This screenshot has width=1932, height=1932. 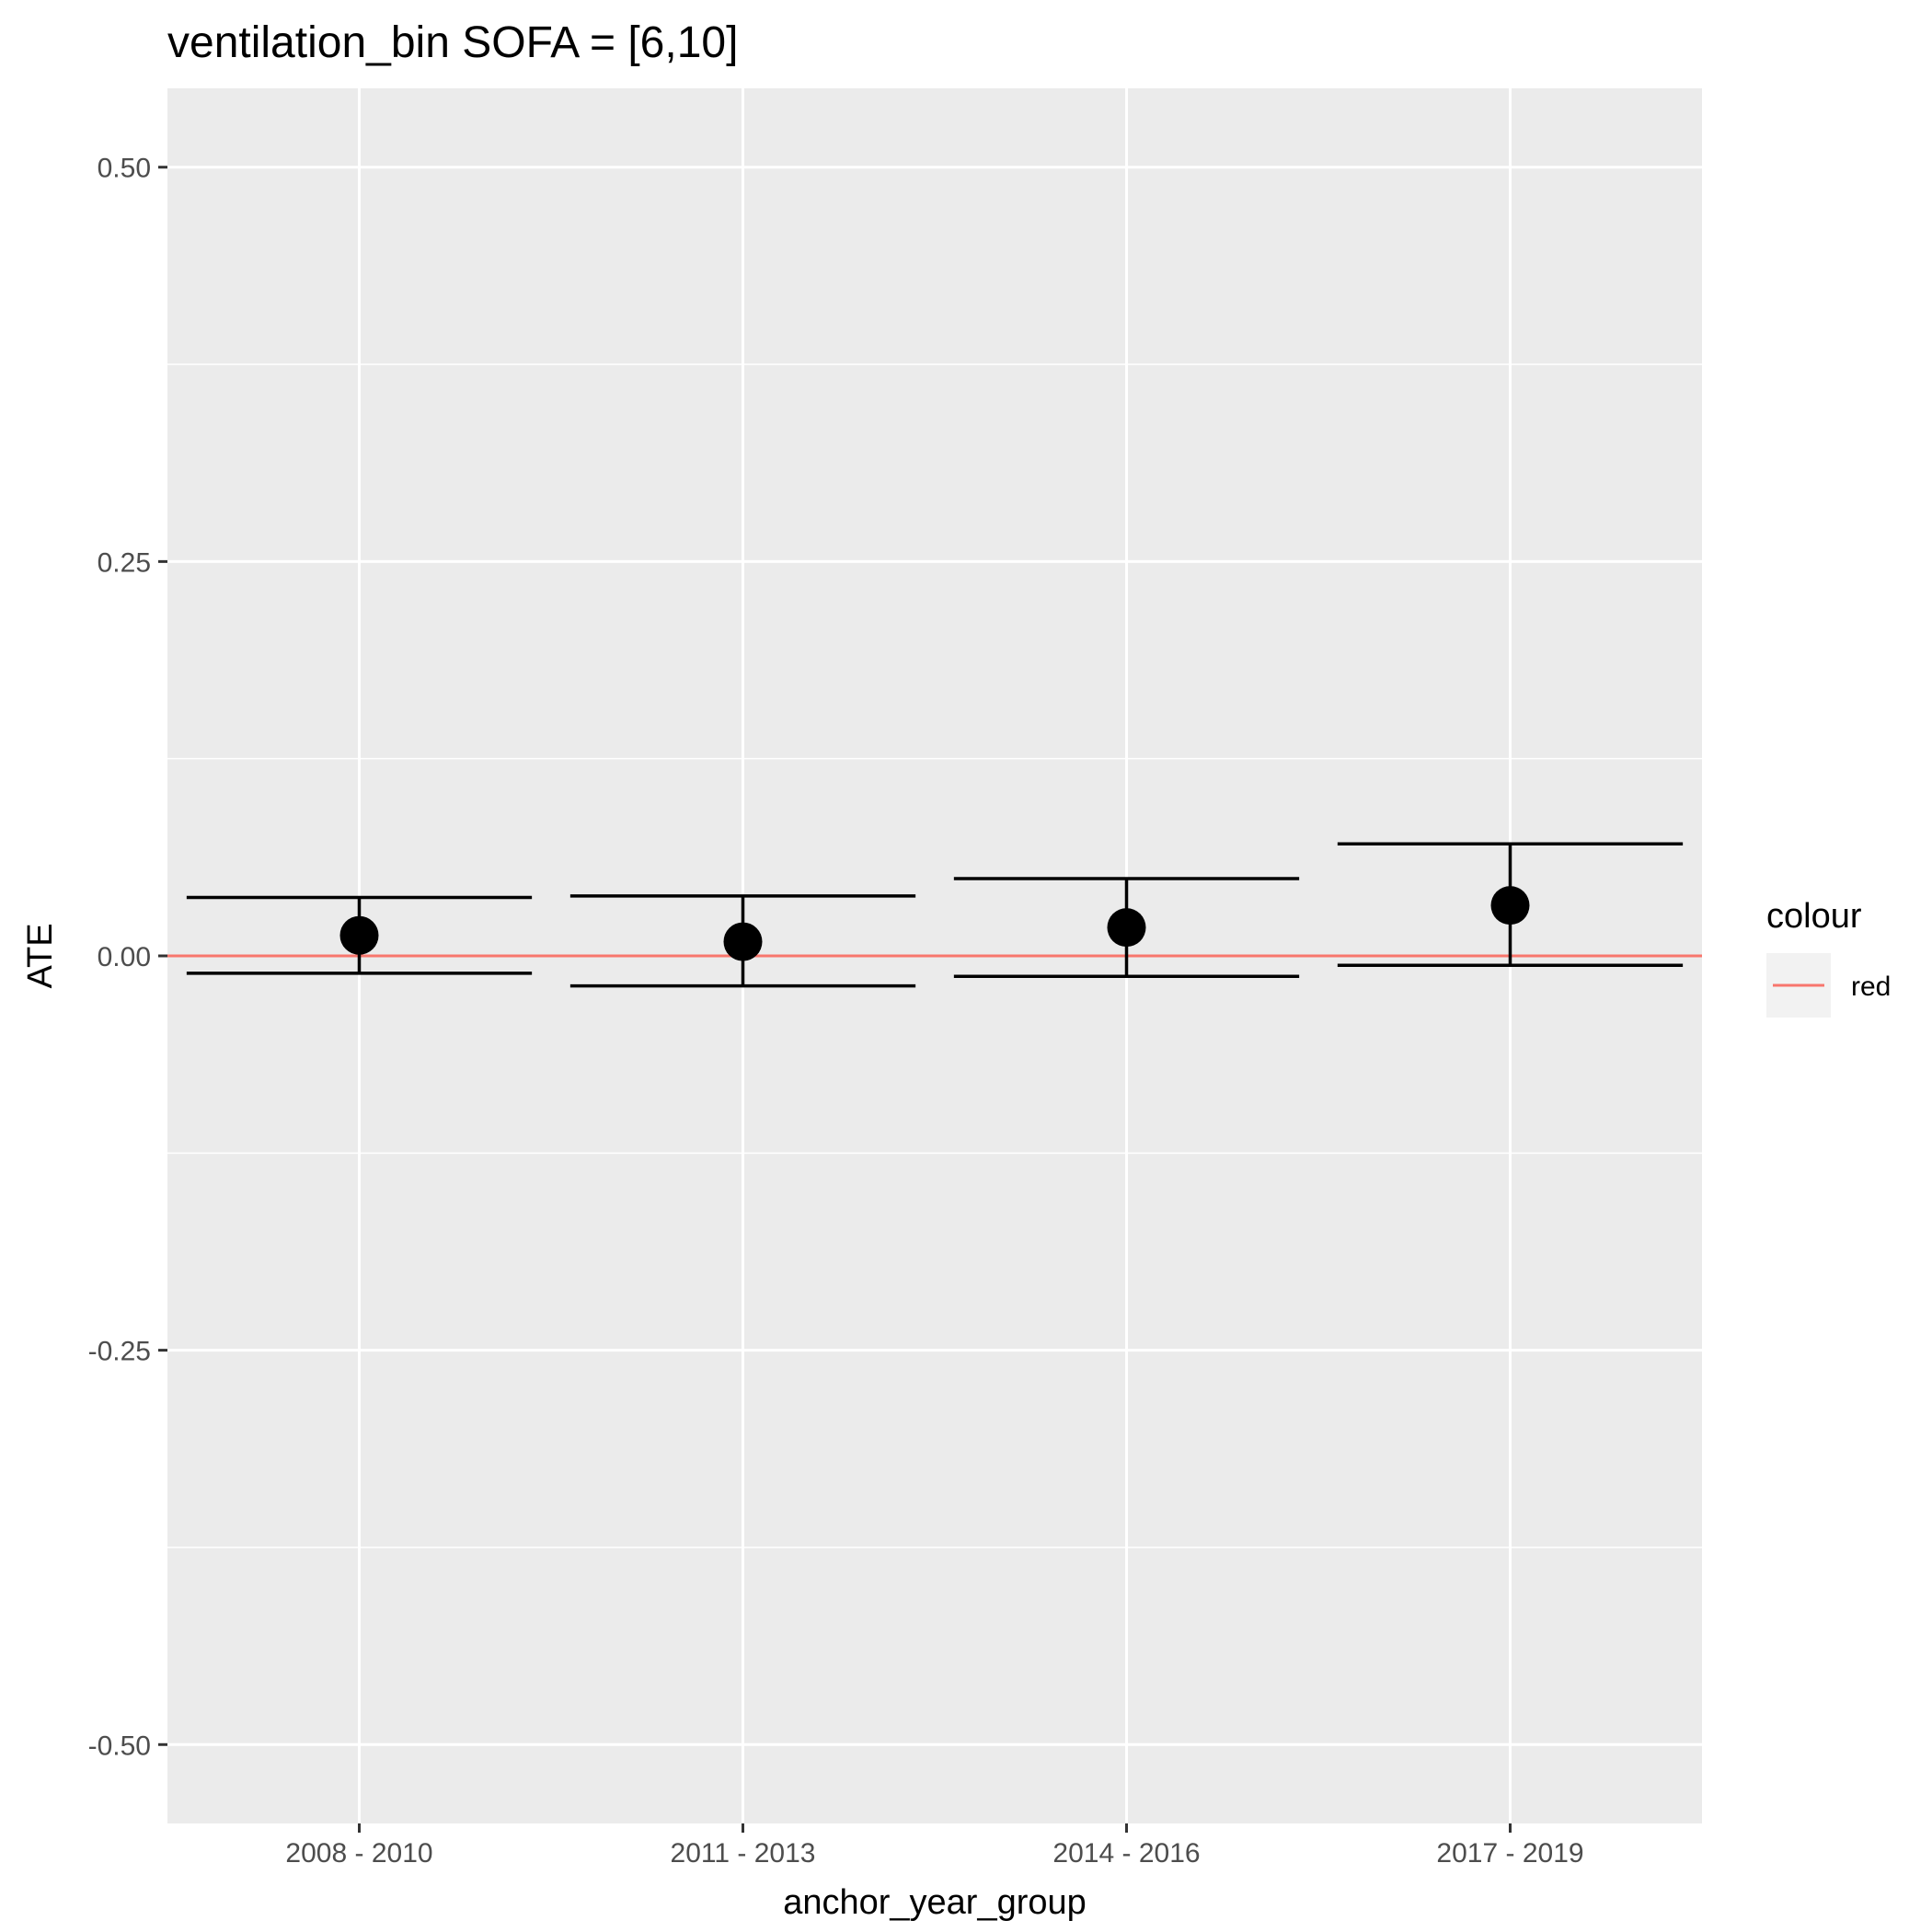 I want to click on chart-title: ventilation_bin SOFA = [6,10], so click(x=452, y=42).